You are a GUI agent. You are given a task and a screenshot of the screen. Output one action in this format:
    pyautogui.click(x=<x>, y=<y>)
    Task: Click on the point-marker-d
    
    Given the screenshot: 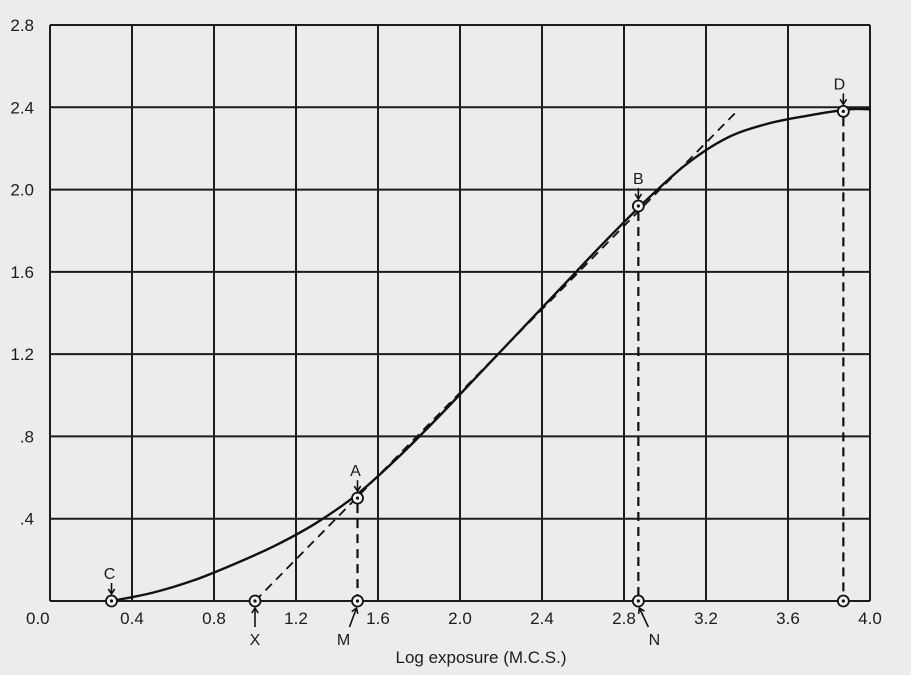 What is the action you would take?
    pyautogui.click(x=843, y=111)
    